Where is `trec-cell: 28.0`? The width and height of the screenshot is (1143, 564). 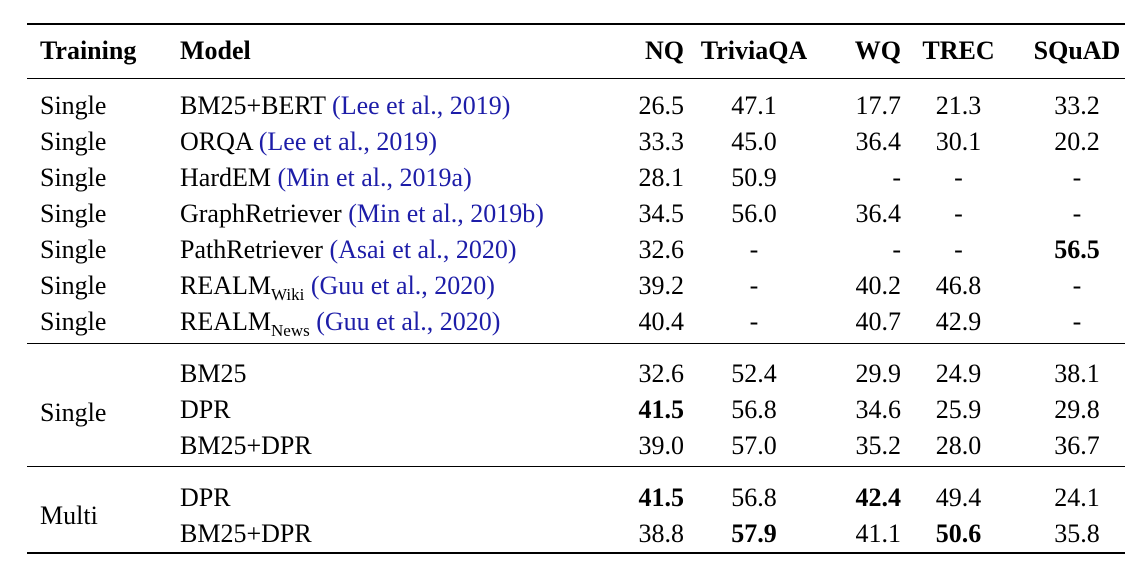
trec-cell: 28.0 is located at coordinates (958, 445).